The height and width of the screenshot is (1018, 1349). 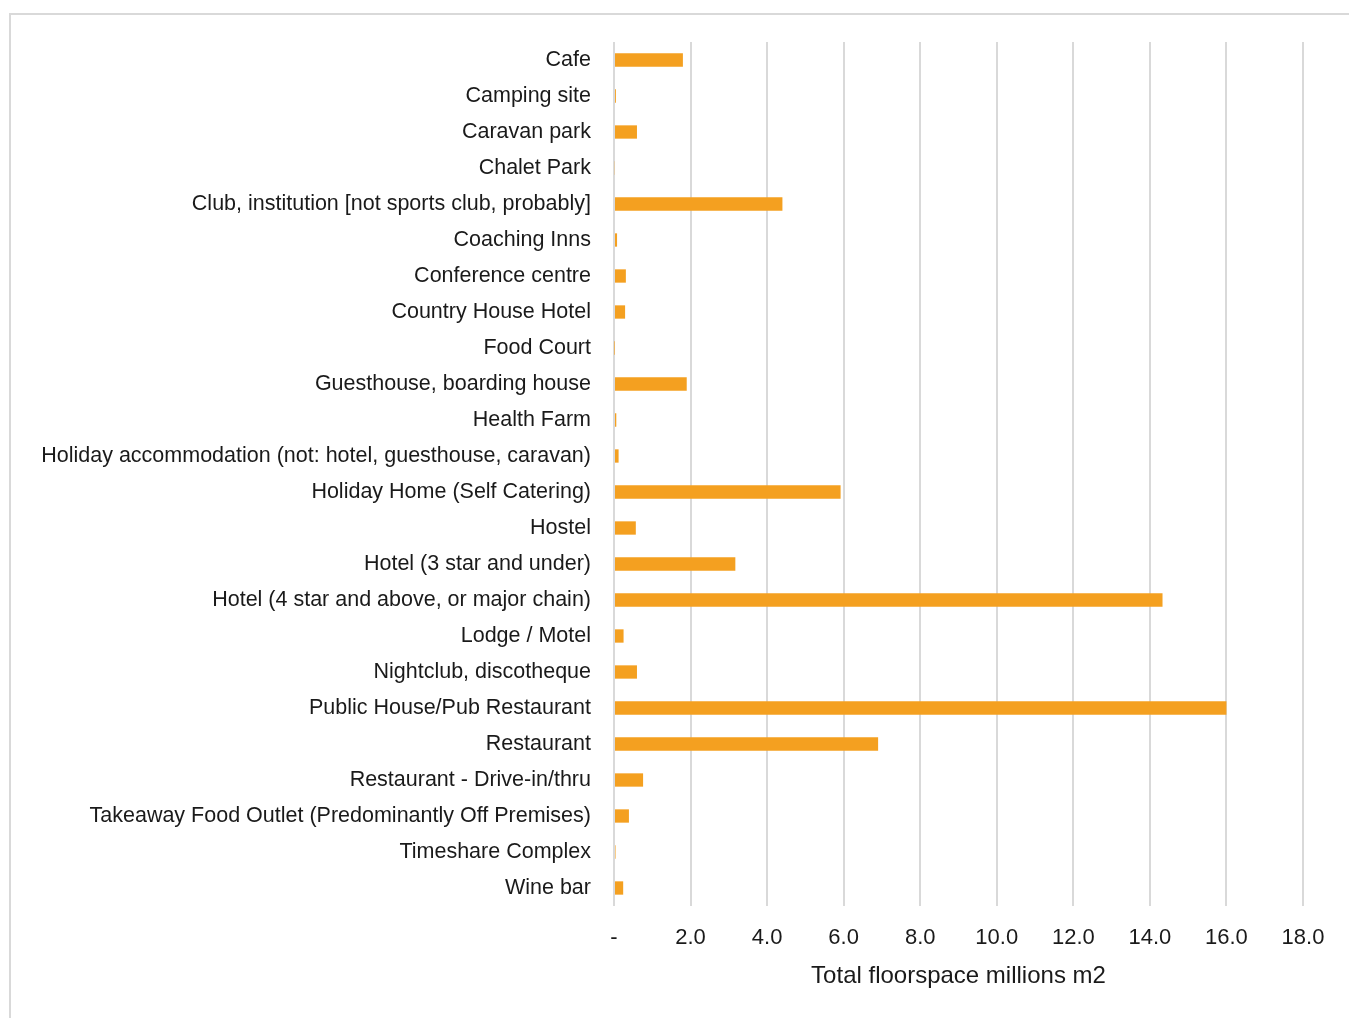 I want to click on x-tick-label: -, so click(x=614, y=937).